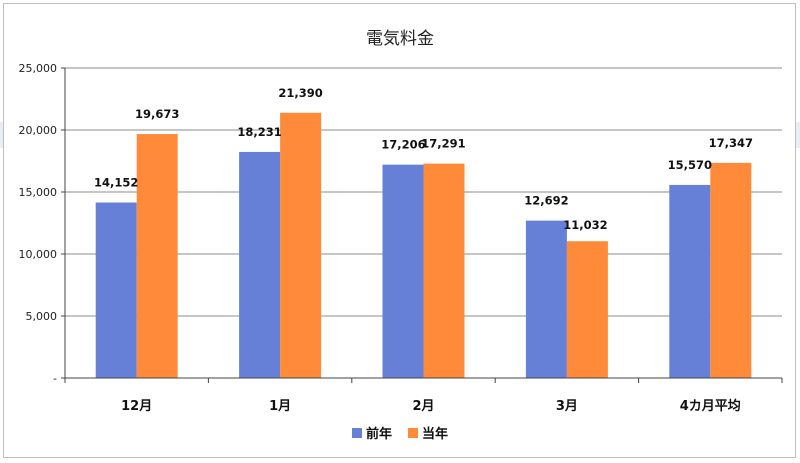 Image resolution: width=800 pixels, height=463 pixels. Describe the element at coordinates (55, 378) in the screenshot. I see `y-tick-label: -` at that location.